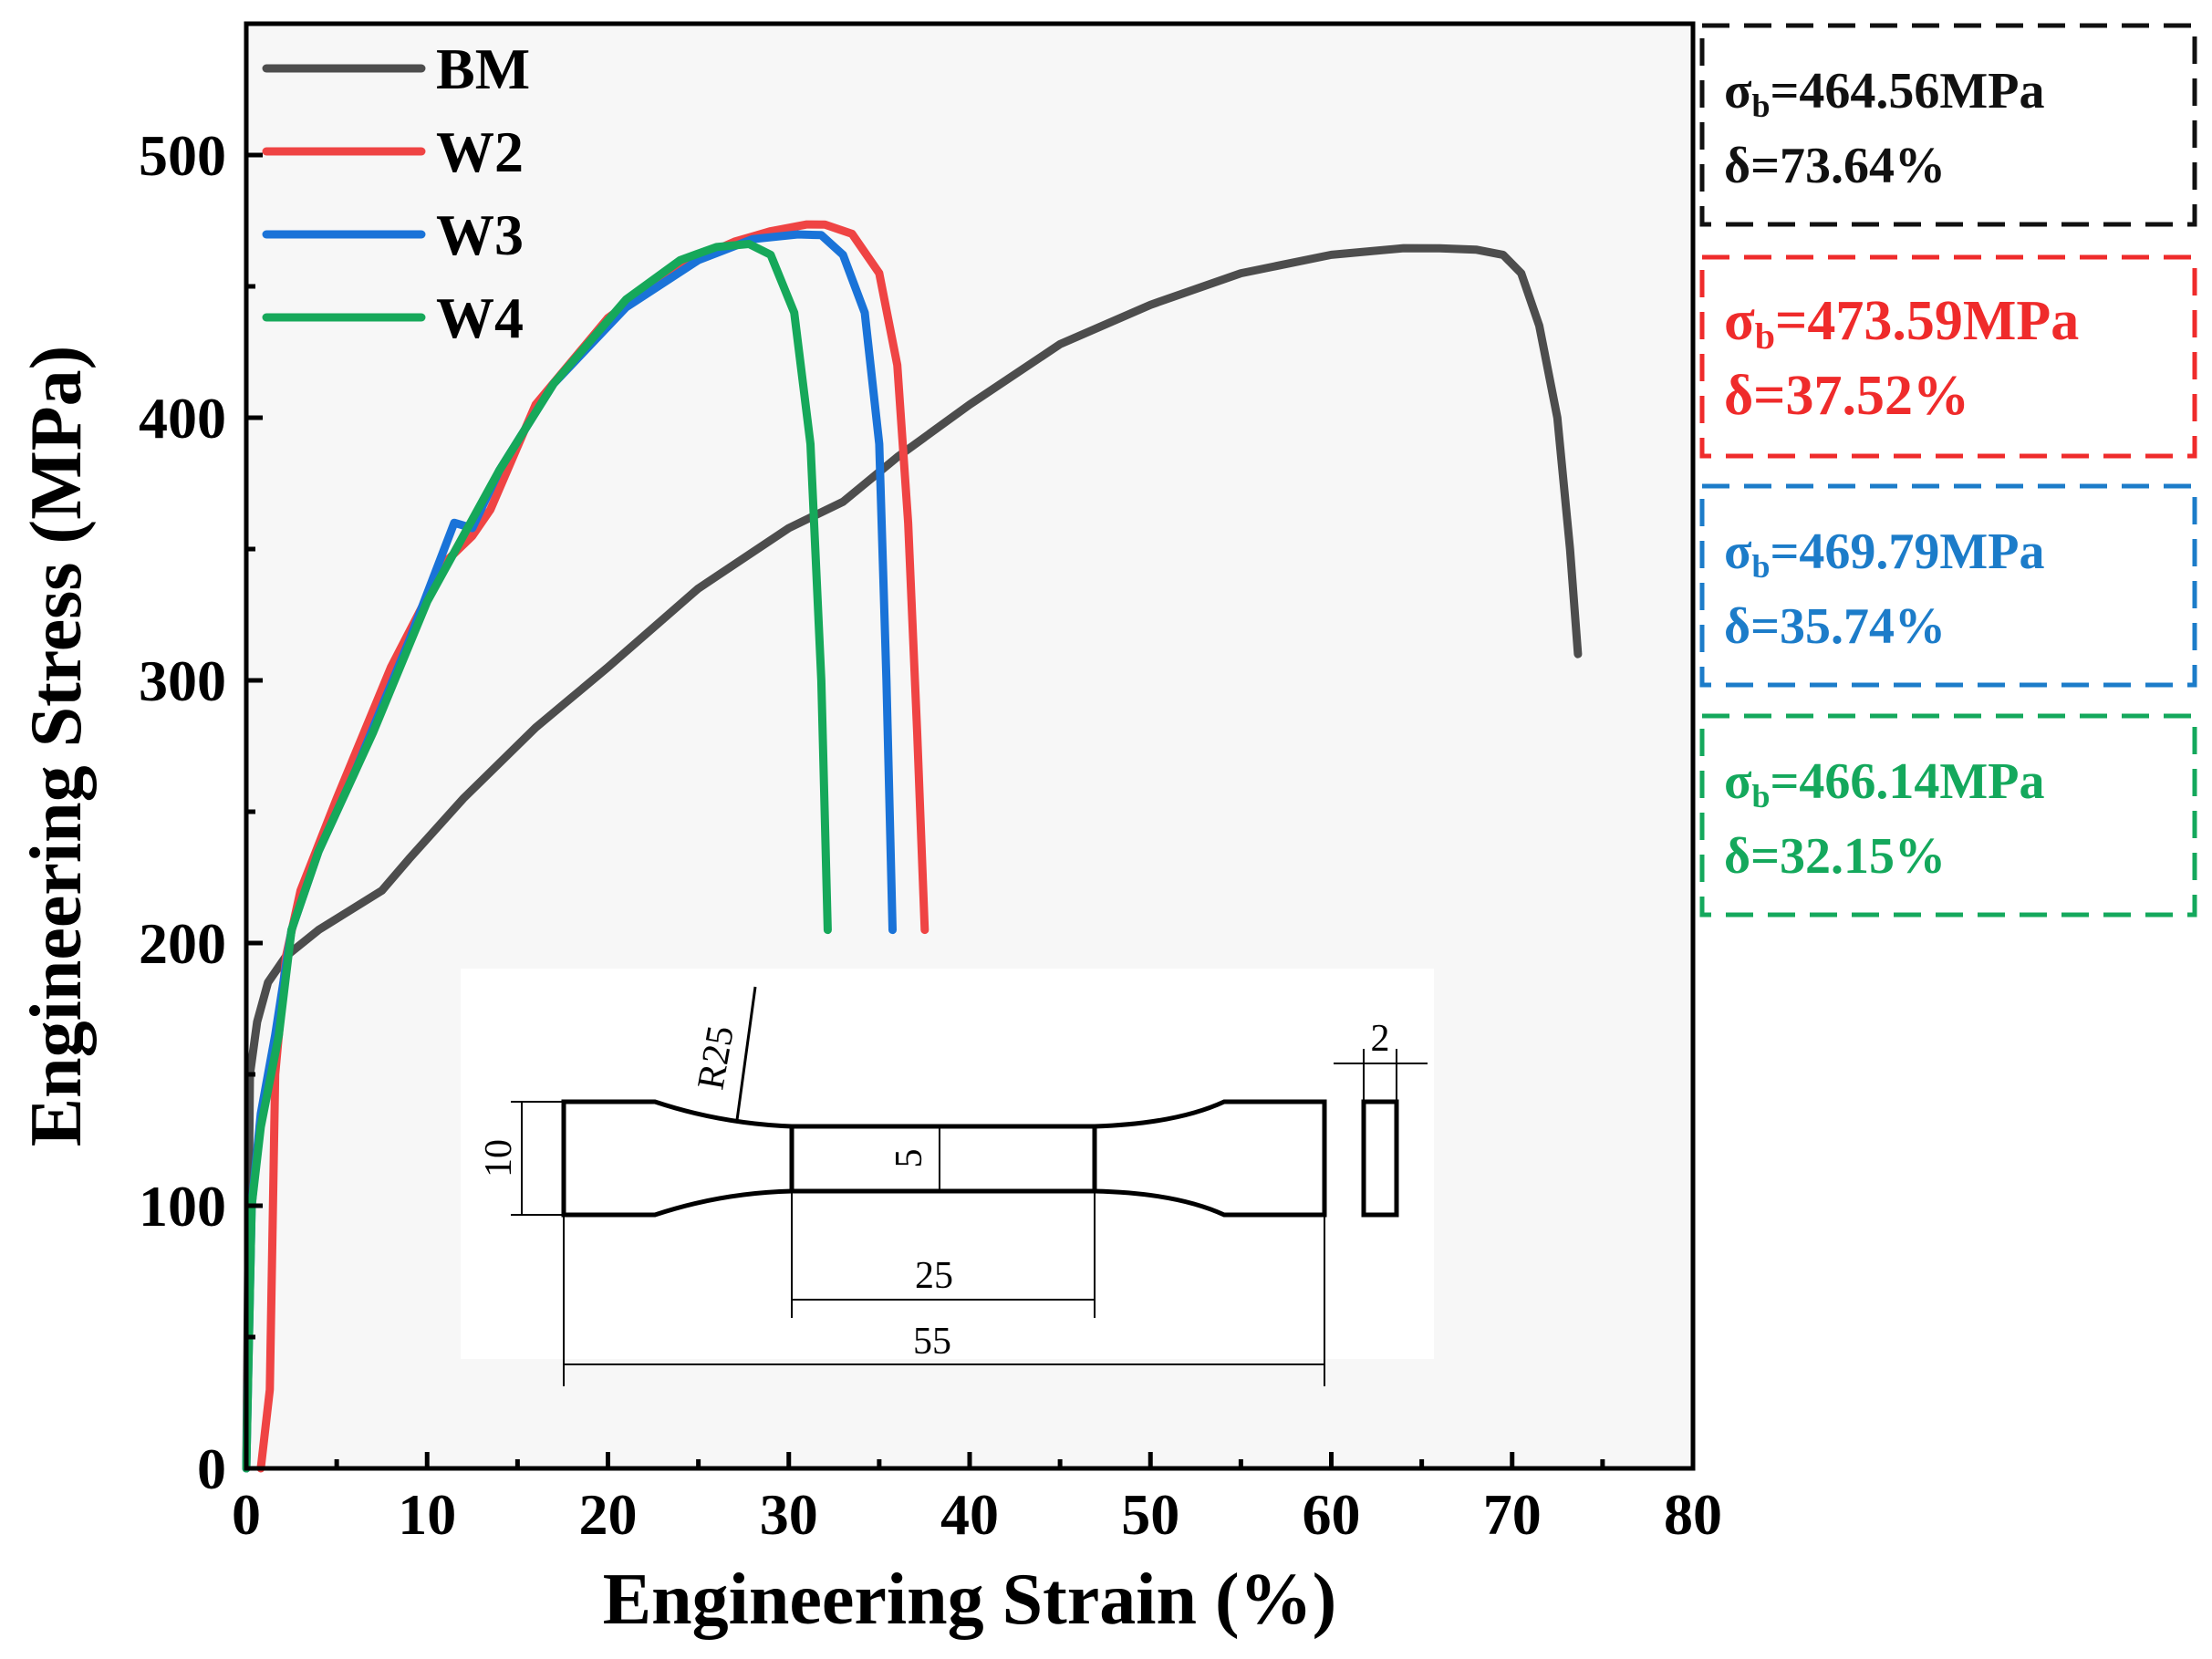  Describe the element at coordinates (499, 1158) in the screenshot. I see `height-label: 10` at that location.